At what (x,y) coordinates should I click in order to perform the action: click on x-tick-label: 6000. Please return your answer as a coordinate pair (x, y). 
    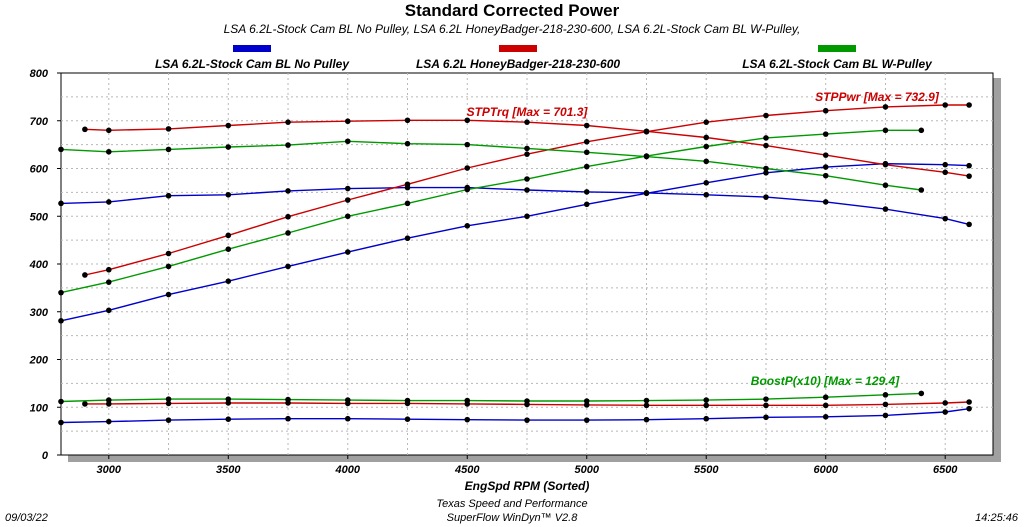
    Looking at the image, I should click on (825, 470).